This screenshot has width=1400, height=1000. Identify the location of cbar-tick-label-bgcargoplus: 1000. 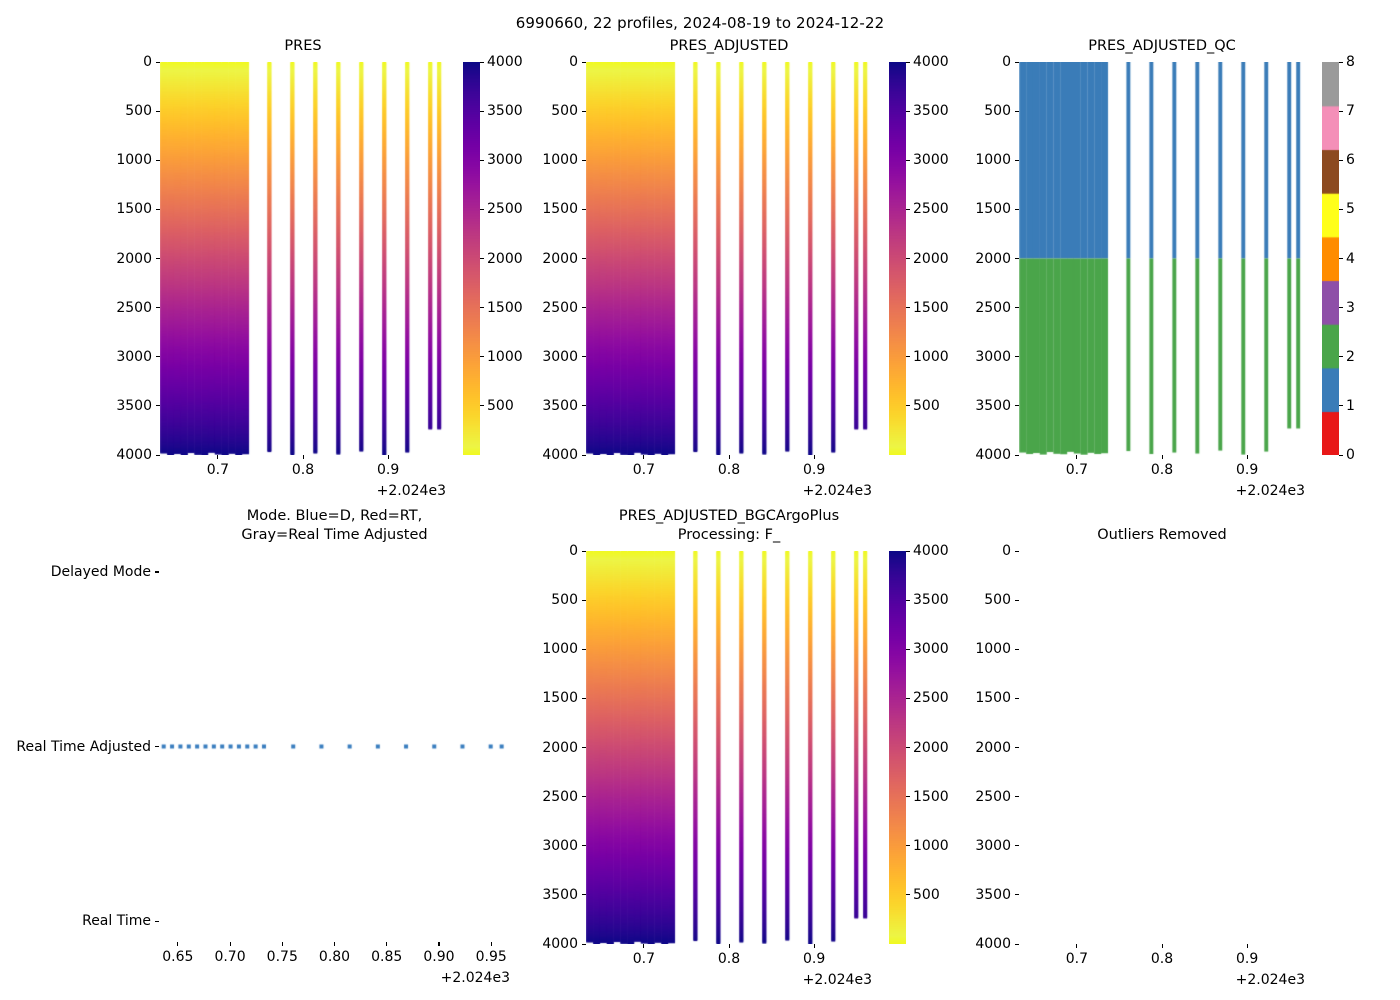
(931, 845).